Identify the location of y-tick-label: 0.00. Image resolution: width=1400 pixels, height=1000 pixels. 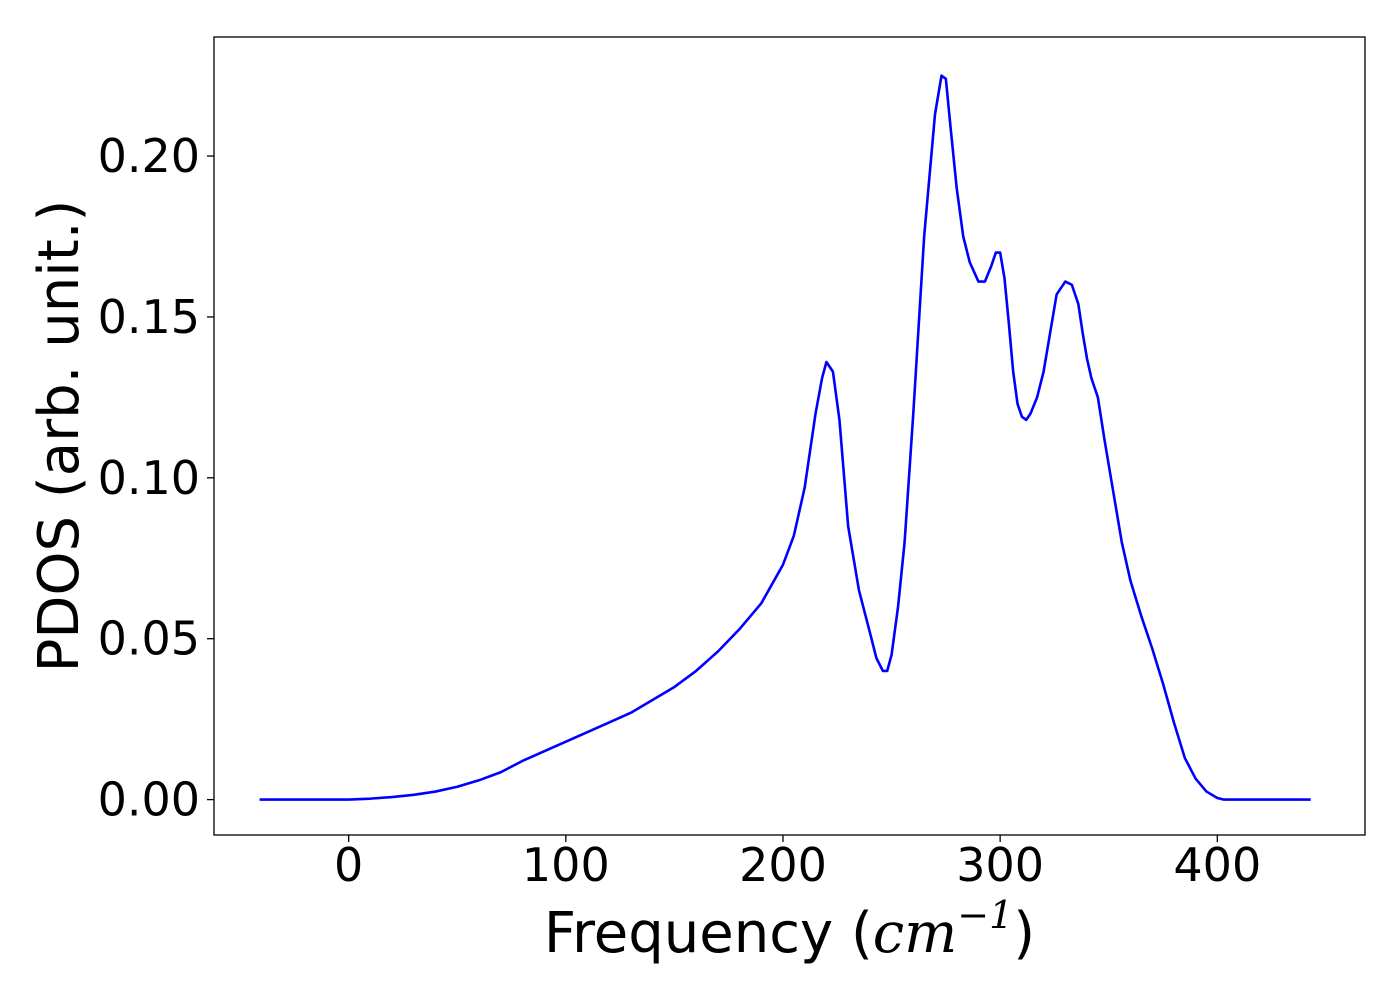
(149, 800).